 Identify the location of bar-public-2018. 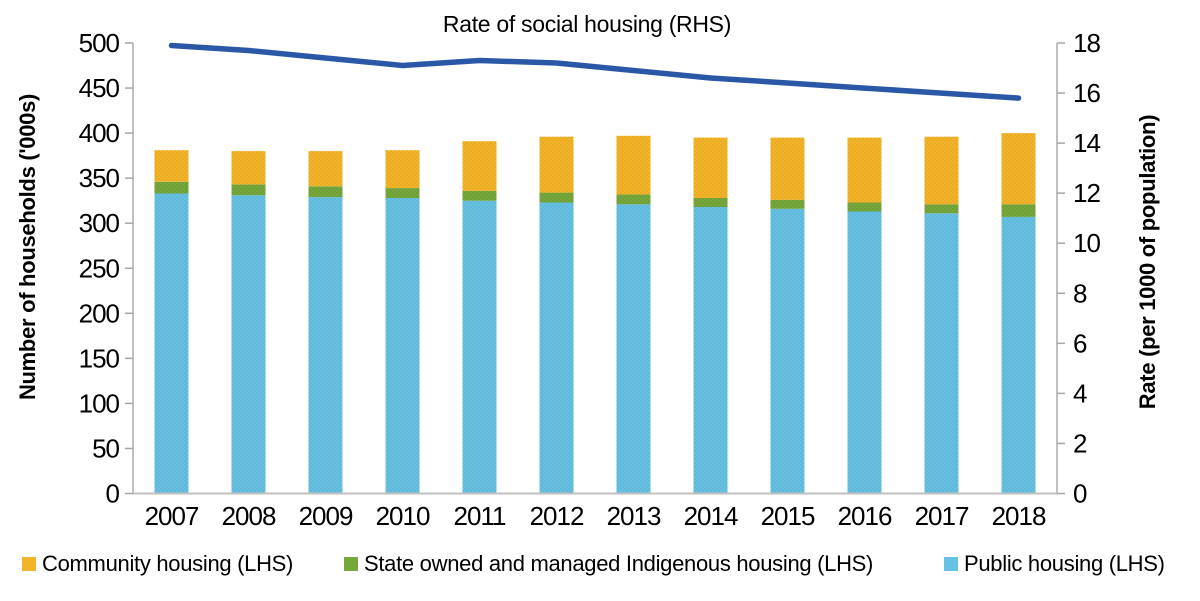
(1018, 355).